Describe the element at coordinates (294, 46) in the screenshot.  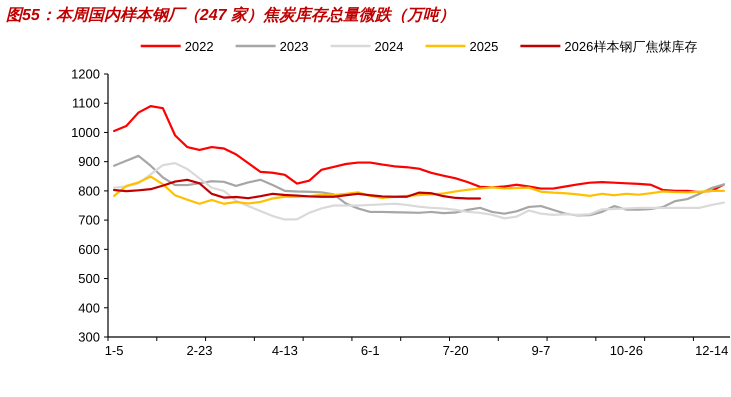
I see `legend-label: 2023` at that location.